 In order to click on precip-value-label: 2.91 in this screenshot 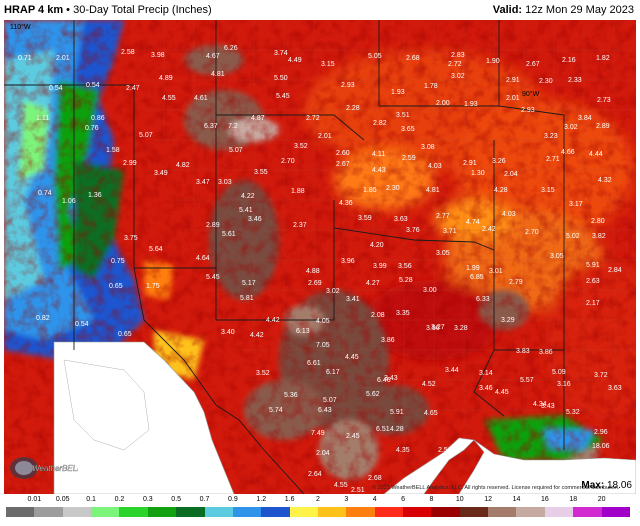, I will do `click(470, 163)`.